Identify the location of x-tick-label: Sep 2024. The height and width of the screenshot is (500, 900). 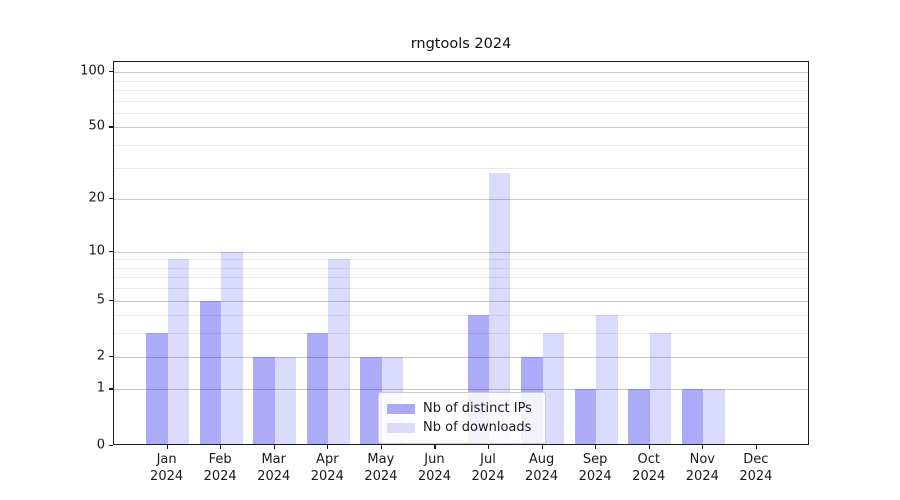
(595, 468).